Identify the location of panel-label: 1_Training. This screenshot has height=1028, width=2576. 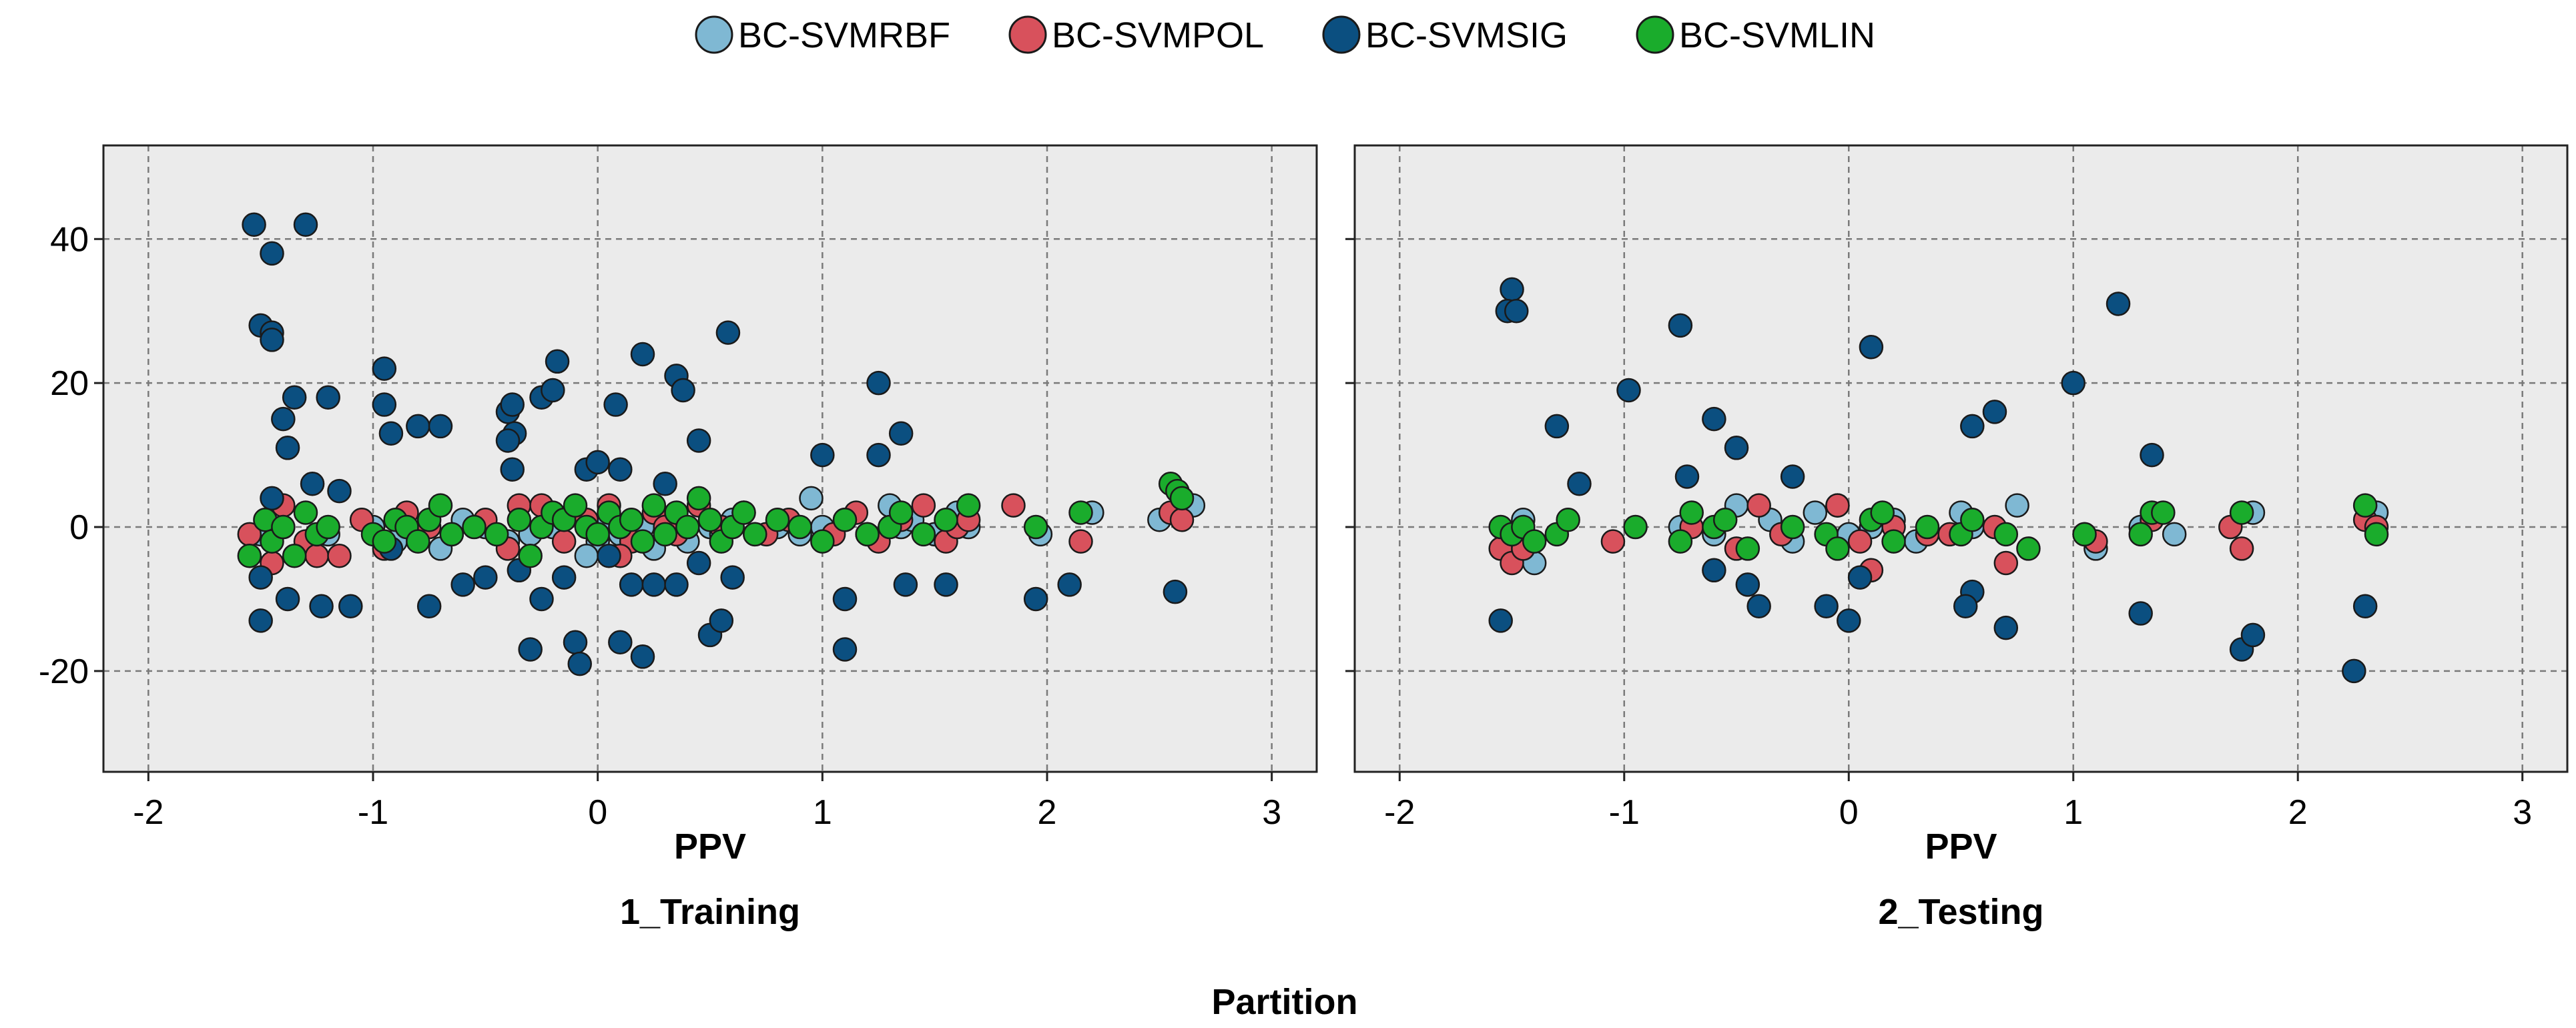
(710, 912).